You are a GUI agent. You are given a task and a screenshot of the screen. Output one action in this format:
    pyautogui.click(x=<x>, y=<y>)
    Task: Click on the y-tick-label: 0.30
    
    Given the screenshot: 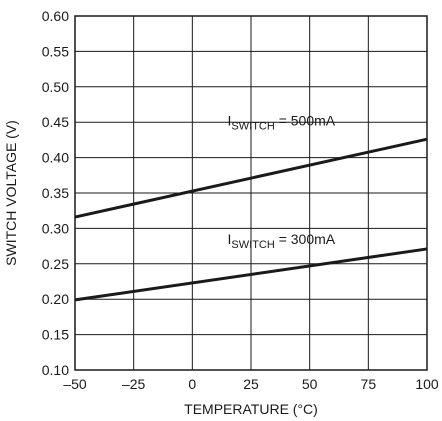 What is the action you would take?
    pyautogui.click(x=55, y=228)
    